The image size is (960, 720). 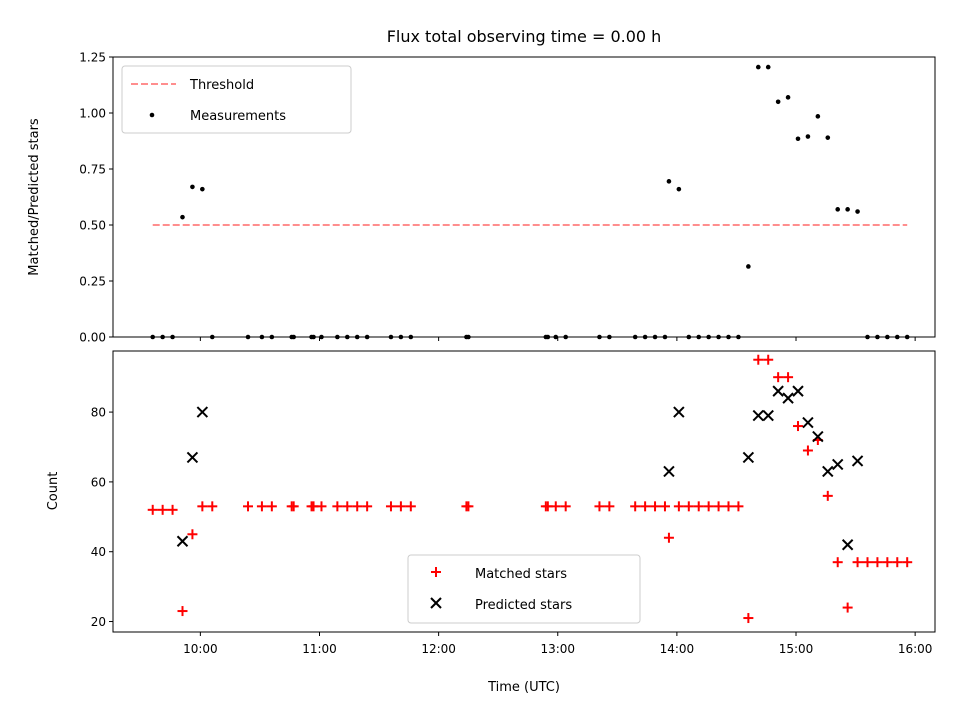 What do you see at coordinates (152, 115) in the screenshot?
I see `legend-measurements-swatch` at bounding box center [152, 115].